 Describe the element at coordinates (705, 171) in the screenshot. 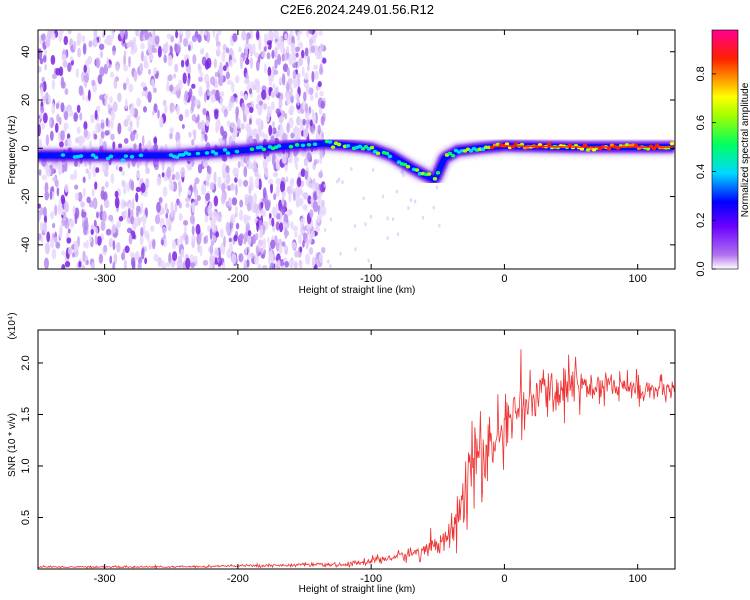

I see `colorbar-ticks: 0.0 0.2 0.4 0.6 0.8` at that location.